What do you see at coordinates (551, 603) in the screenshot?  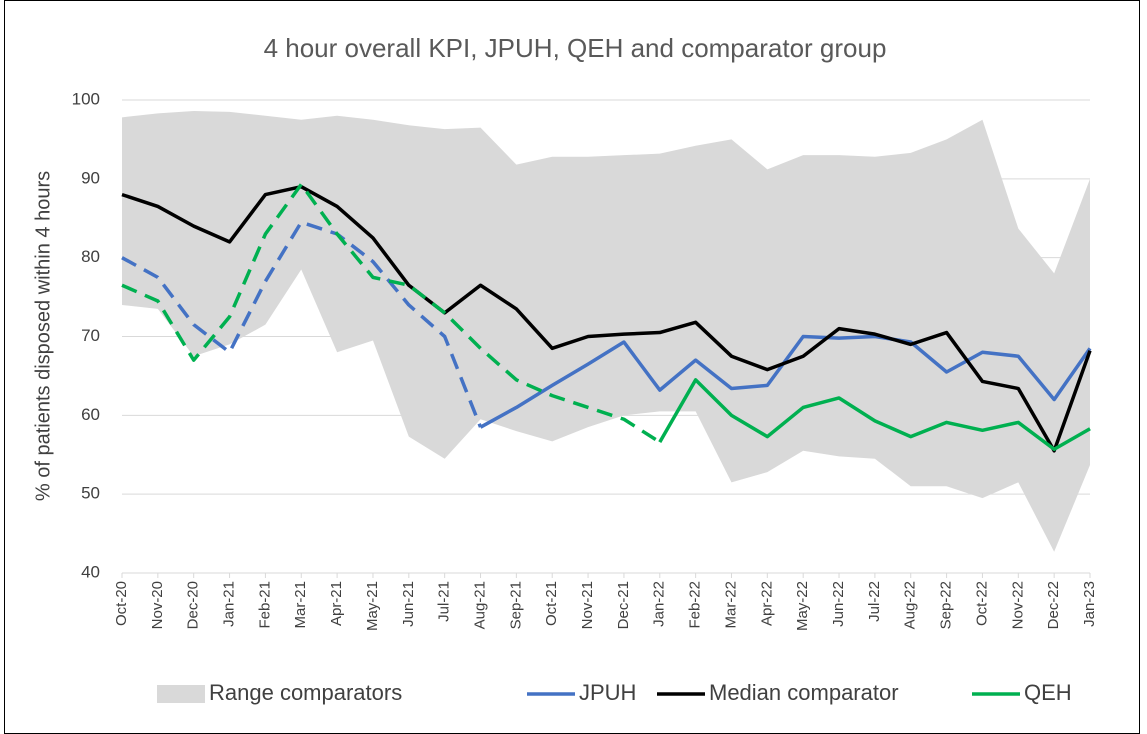 I see `x-tick-label: Oct-21` at bounding box center [551, 603].